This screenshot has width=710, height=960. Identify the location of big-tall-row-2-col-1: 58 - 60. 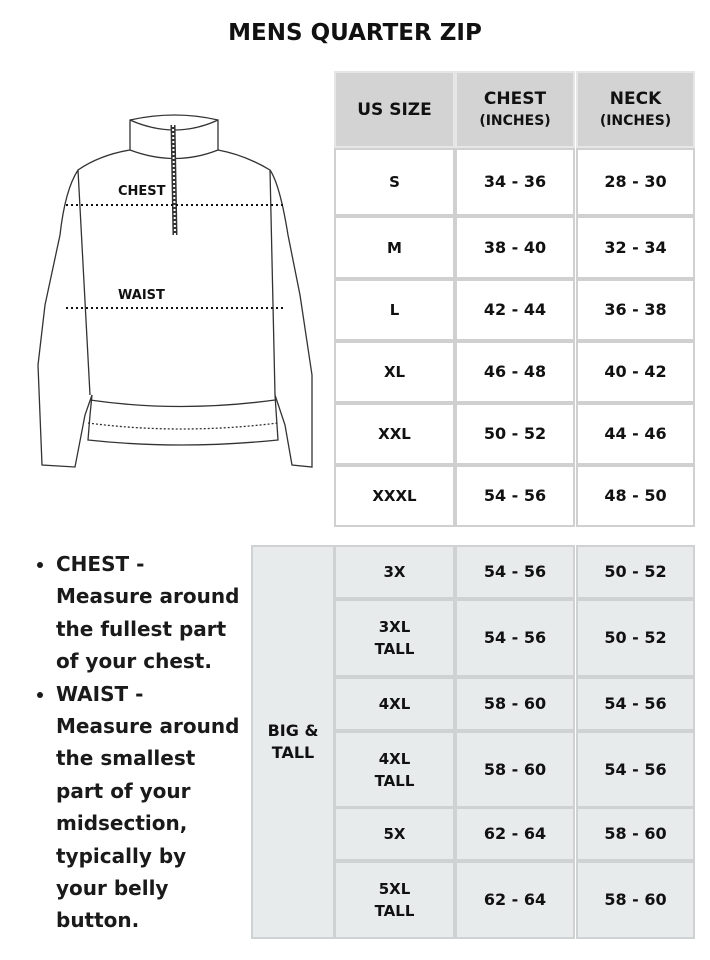
(515, 704).